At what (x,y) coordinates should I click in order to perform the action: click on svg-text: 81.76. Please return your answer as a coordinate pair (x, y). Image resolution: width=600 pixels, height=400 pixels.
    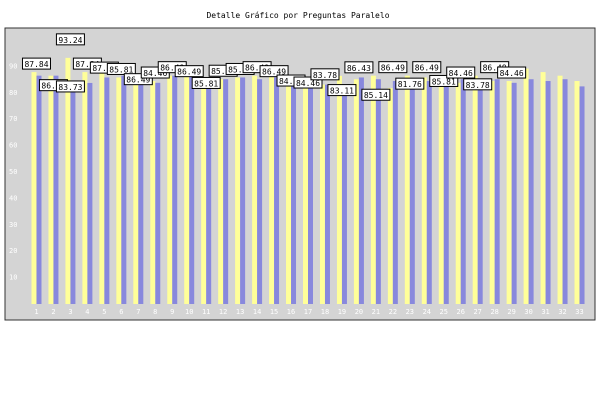
    Looking at the image, I should click on (410, 84).